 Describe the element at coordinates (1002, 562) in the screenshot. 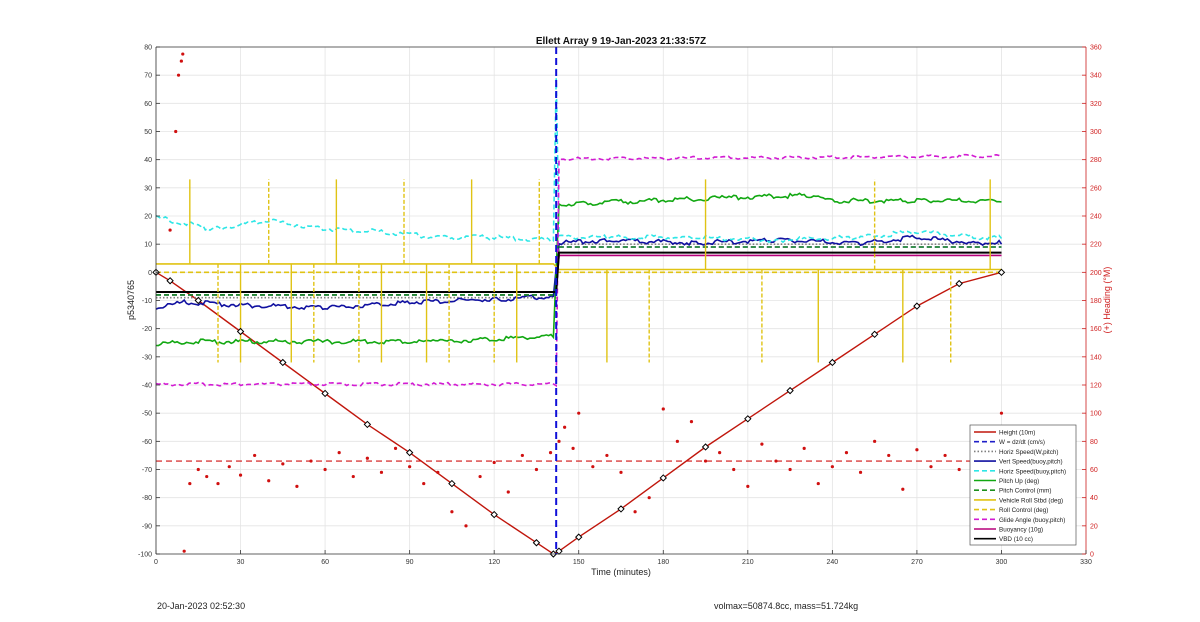

I see `x-tick-label: 300` at that location.